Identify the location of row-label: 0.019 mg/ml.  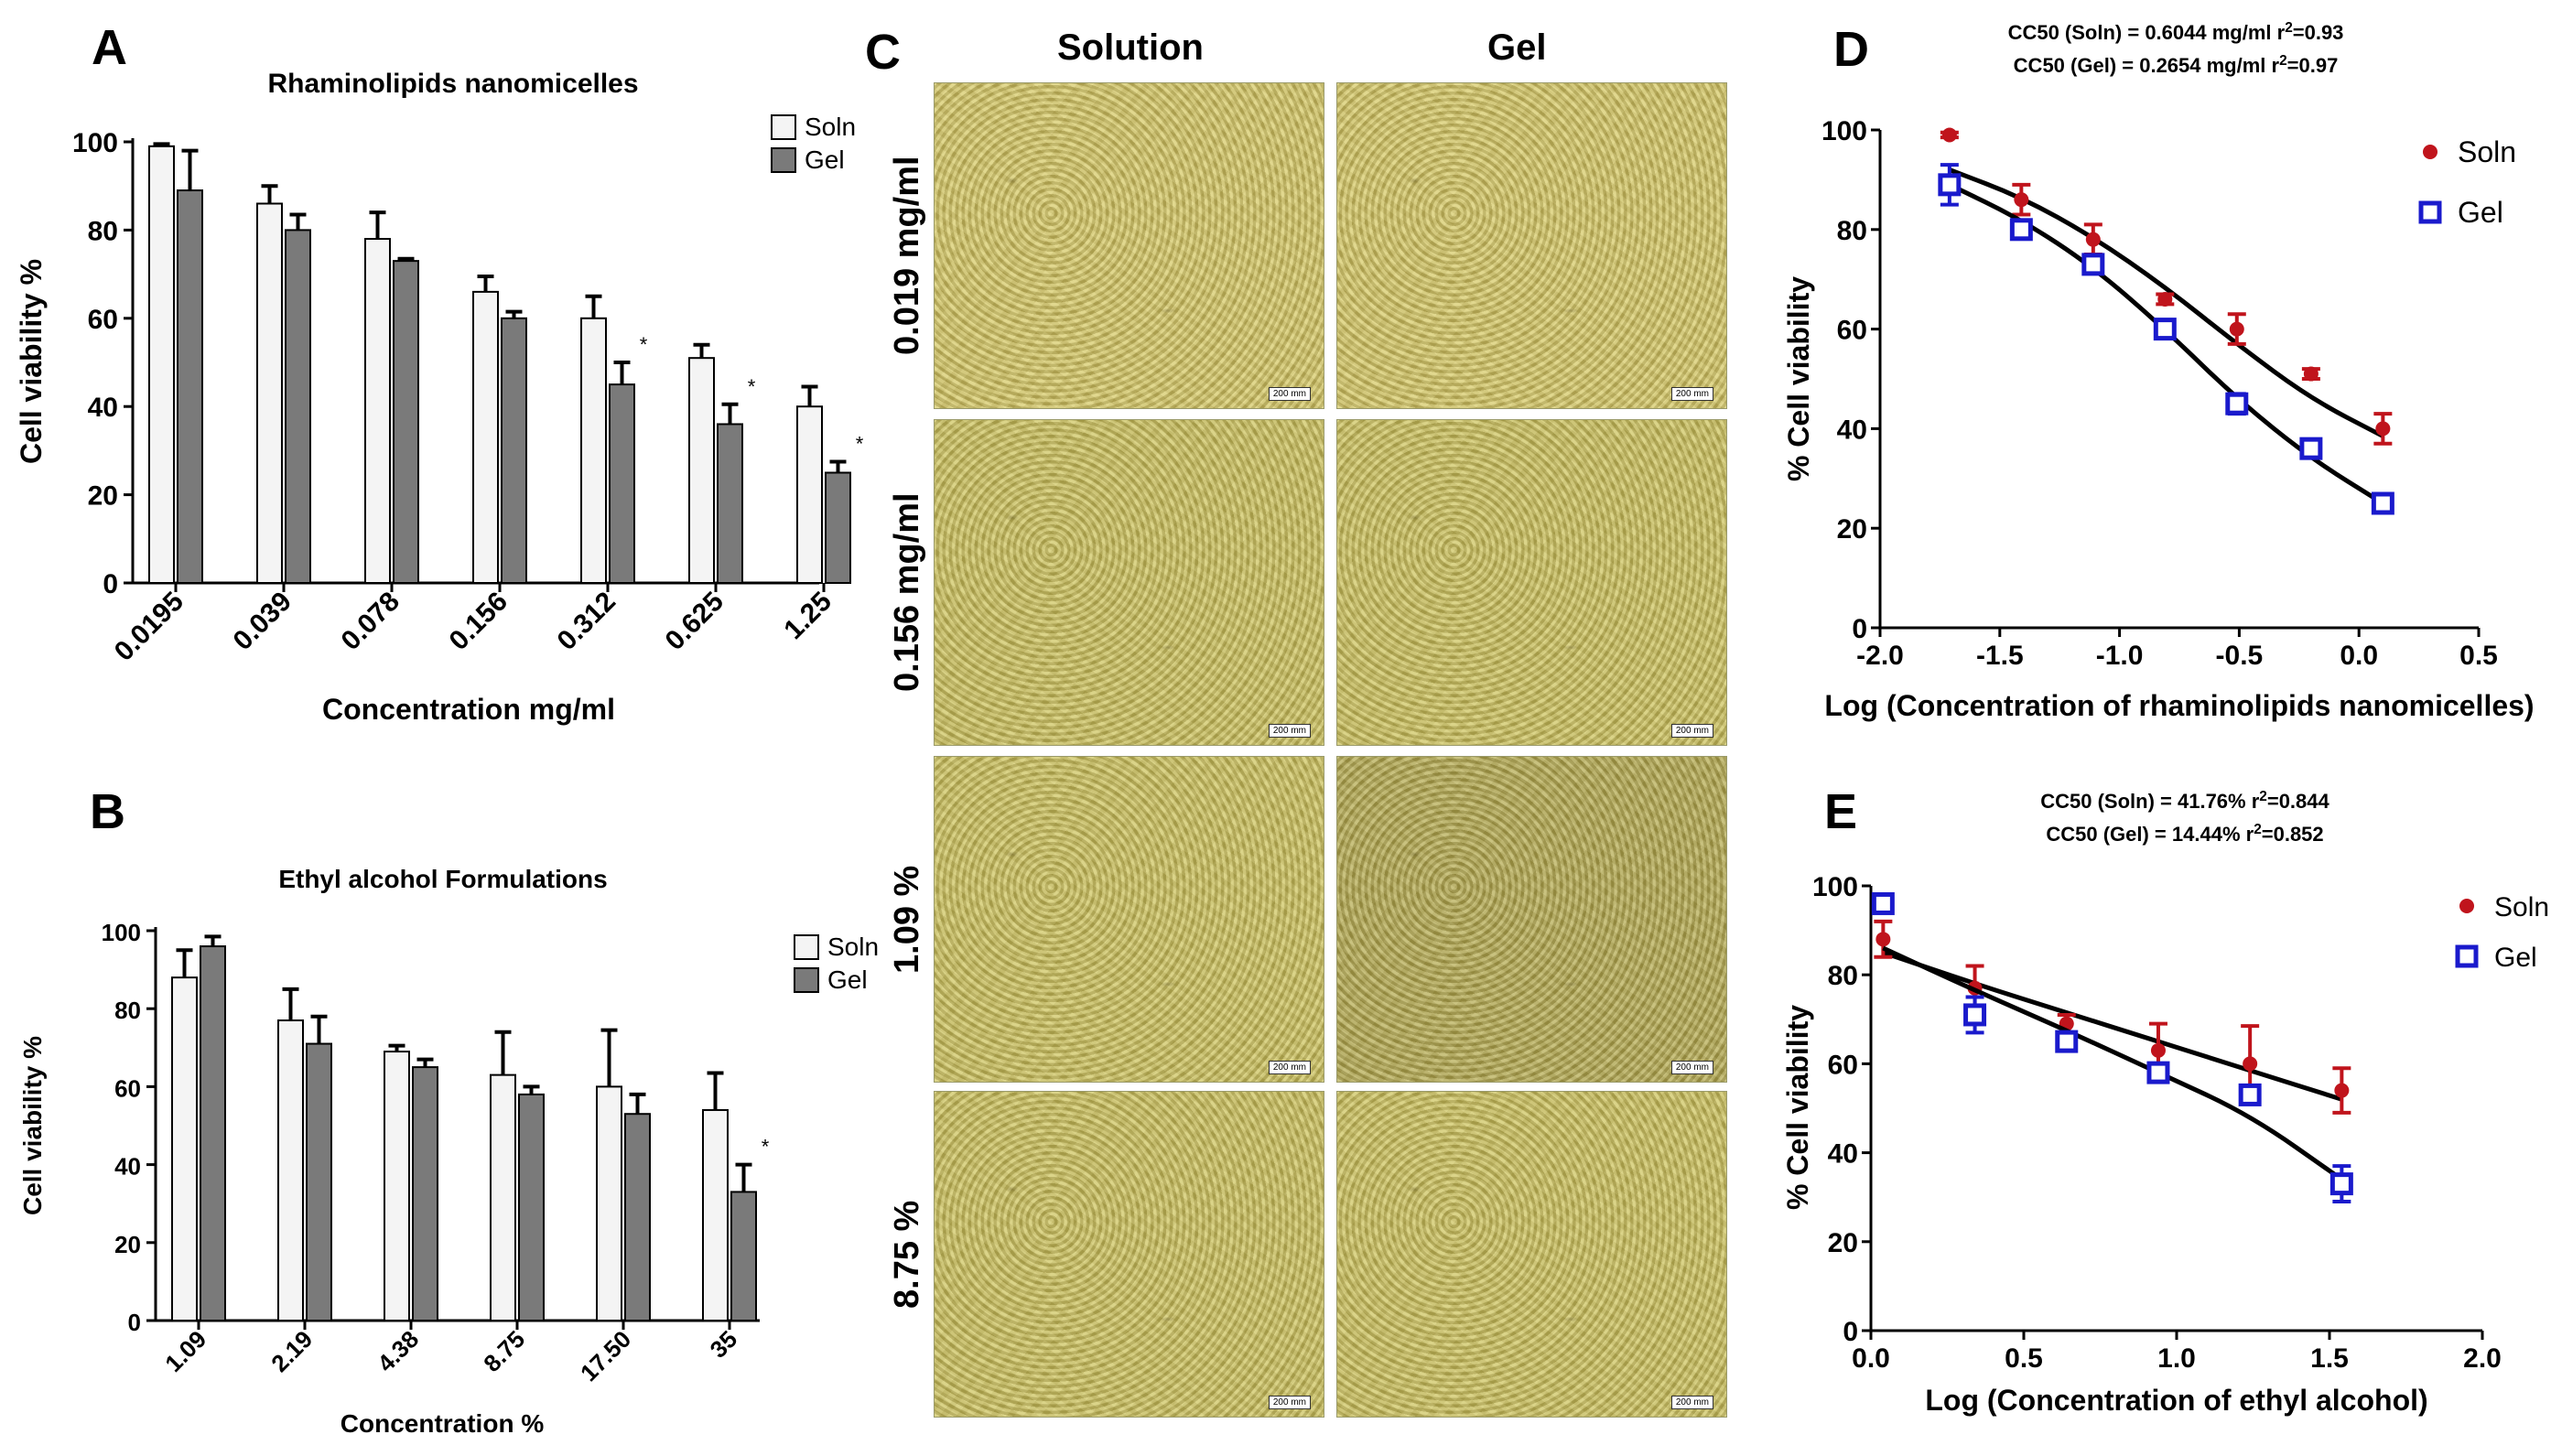
(907, 255).